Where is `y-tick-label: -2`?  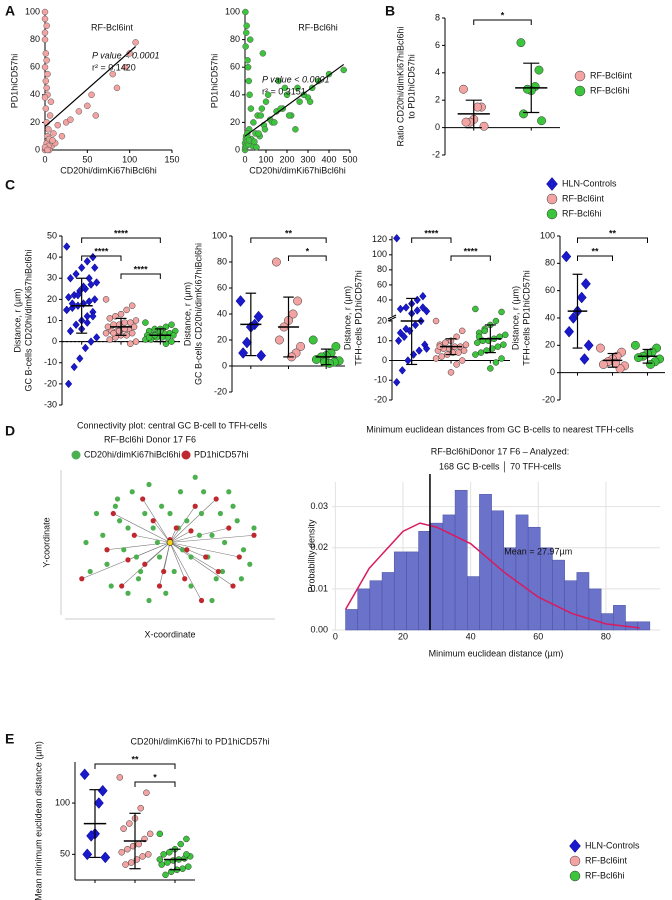 y-tick-label: -2 is located at coordinates (436, 154).